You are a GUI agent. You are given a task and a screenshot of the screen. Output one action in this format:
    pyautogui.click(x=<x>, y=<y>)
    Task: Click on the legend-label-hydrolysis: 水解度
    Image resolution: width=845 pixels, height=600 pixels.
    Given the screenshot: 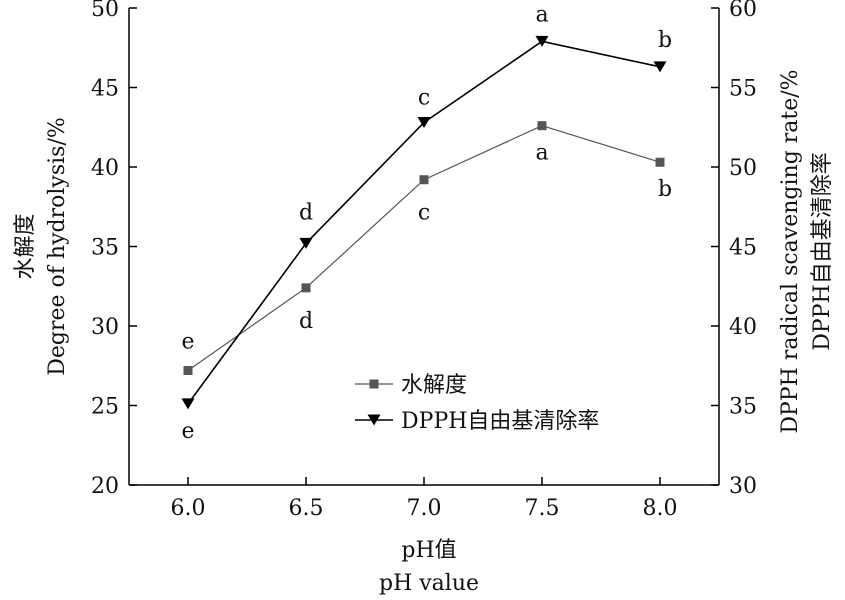 What is the action you would take?
    pyautogui.click(x=434, y=385)
    